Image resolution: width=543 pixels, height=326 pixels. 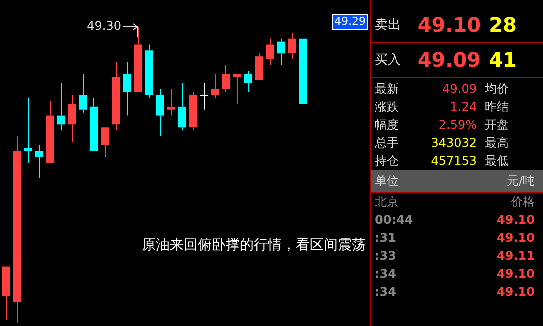 I want to click on text: 28, so click(x=503, y=25).